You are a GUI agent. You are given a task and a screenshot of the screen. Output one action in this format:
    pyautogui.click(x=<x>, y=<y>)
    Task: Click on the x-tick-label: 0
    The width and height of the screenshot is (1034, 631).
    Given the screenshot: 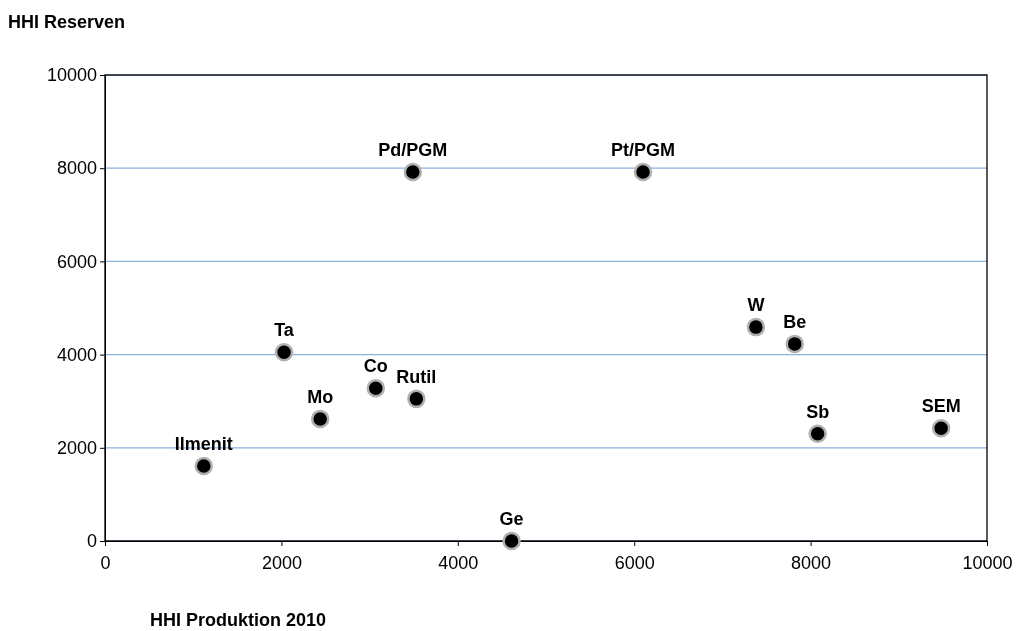 What is the action you would take?
    pyautogui.click(x=105, y=562)
    